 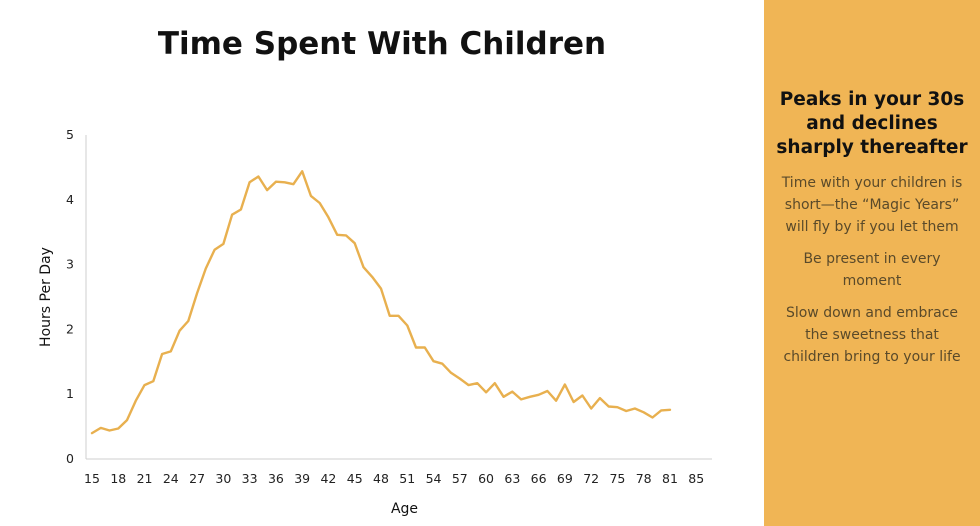 What do you see at coordinates (512, 478) in the screenshot?
I see `x-tick-label: 63` at bounding box center [512, 478].